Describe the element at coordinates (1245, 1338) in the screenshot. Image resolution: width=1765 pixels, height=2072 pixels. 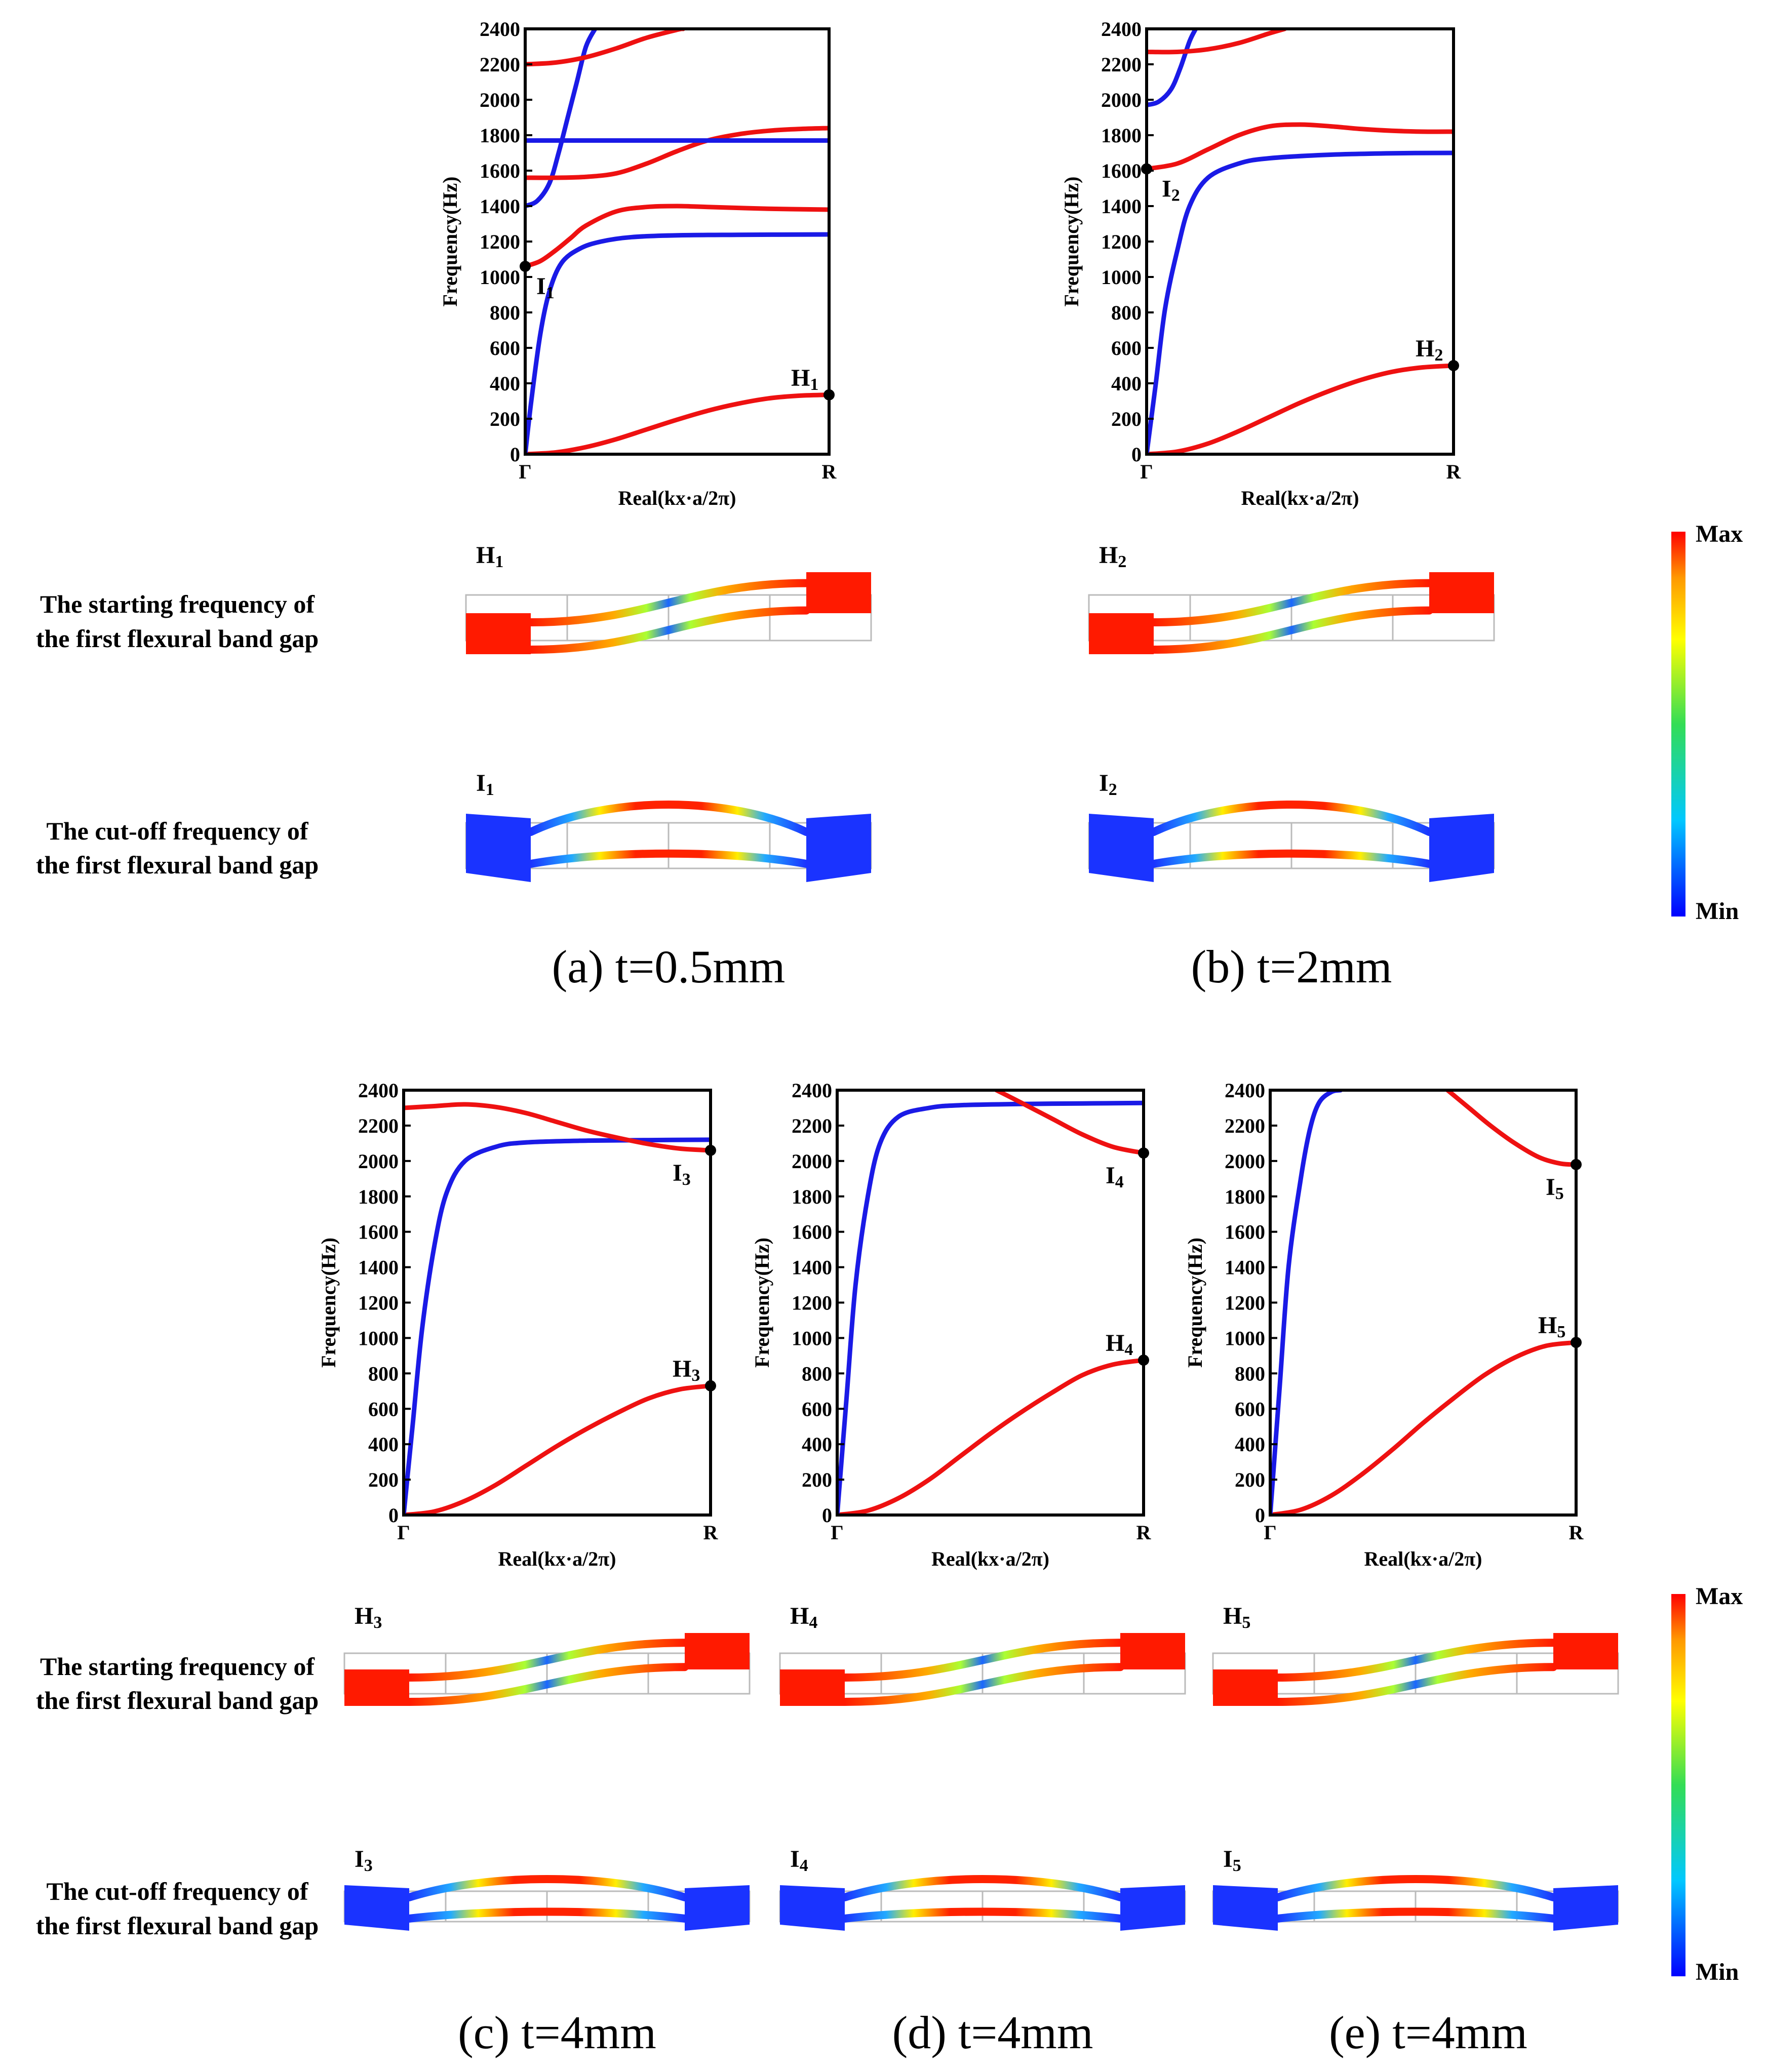
I see `chart-4-ytick-label: 1000` at that location.